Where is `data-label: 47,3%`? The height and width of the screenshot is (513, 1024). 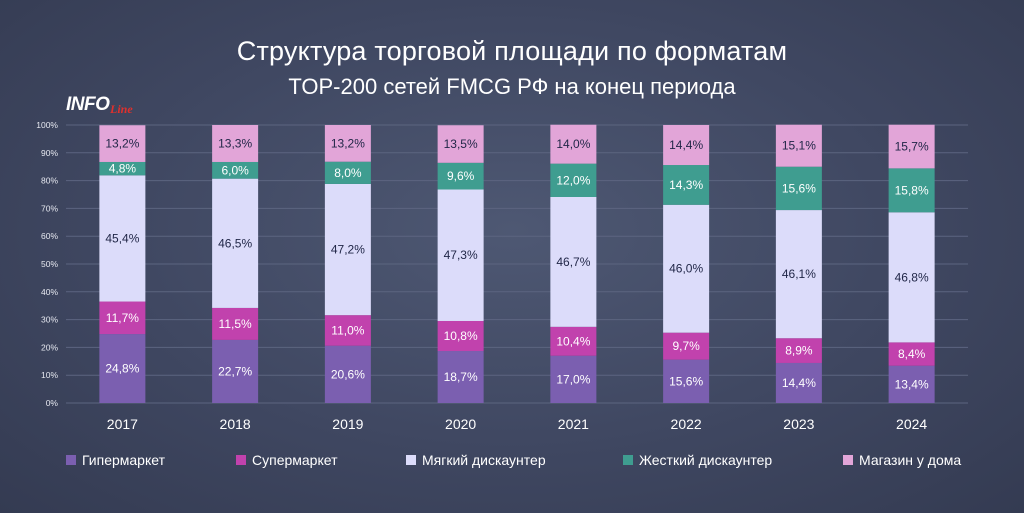
data-label: 47,3% is located at coordinates (461, 255).